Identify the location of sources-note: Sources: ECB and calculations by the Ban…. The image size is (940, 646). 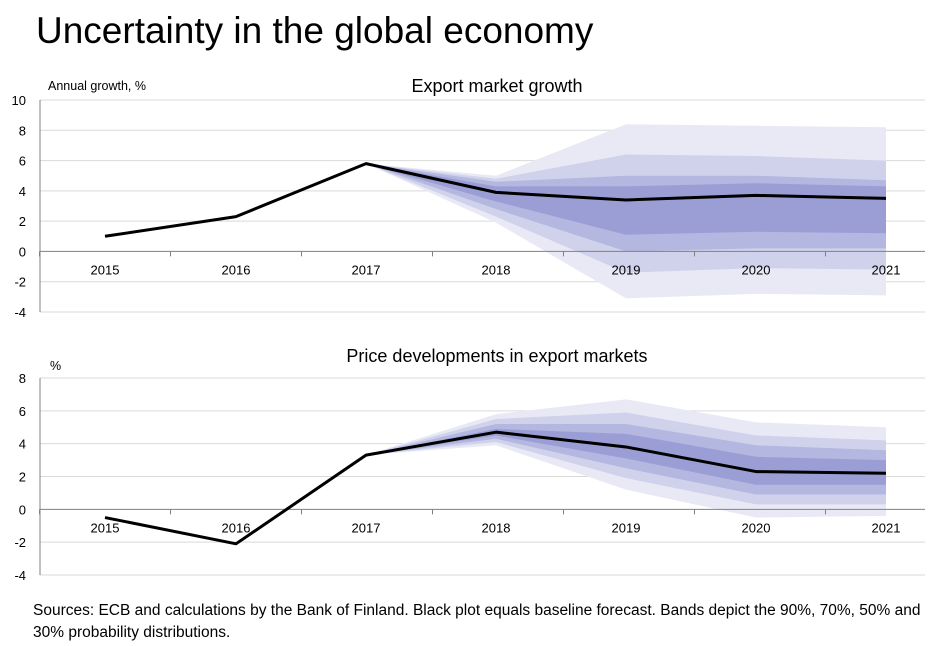
(477, 621).